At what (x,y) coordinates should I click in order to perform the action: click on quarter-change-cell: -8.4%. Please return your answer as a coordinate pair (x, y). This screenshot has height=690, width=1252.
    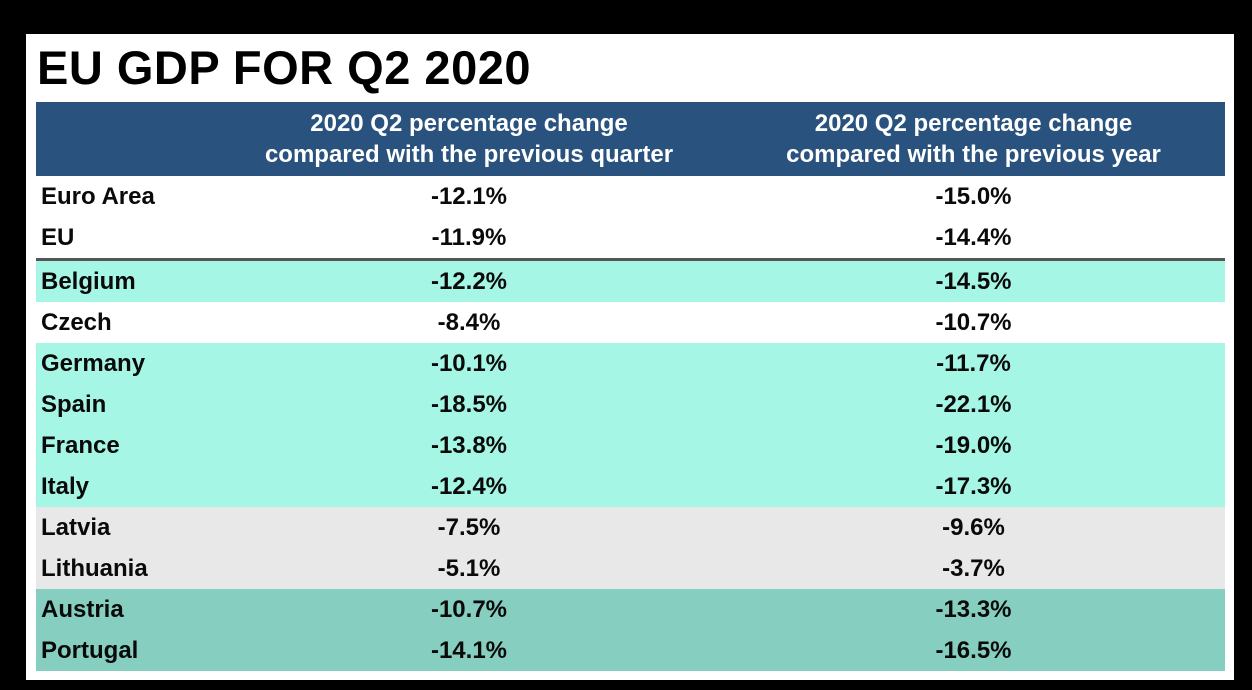
    Looking at the image, I should click on (469, 322).